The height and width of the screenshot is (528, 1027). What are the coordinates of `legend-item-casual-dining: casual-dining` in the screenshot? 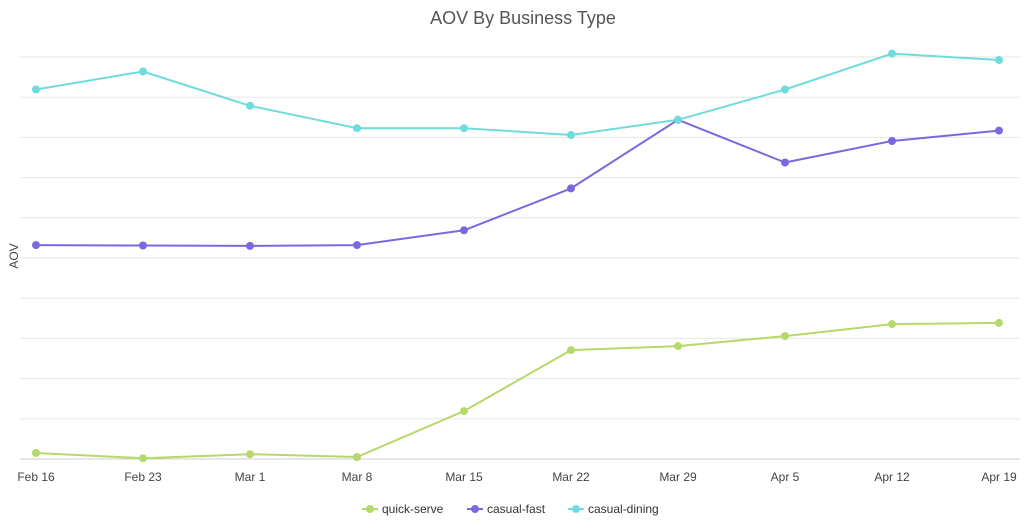 It's located at (613, 509).